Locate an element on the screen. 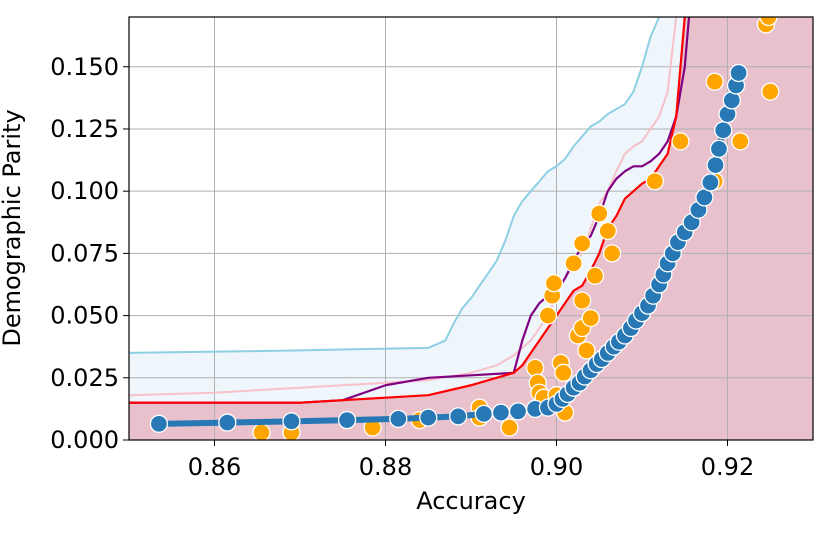 This screenshot has width=830, height=534. x-axis-label: Accuracy is located at coordinates (471, 501).